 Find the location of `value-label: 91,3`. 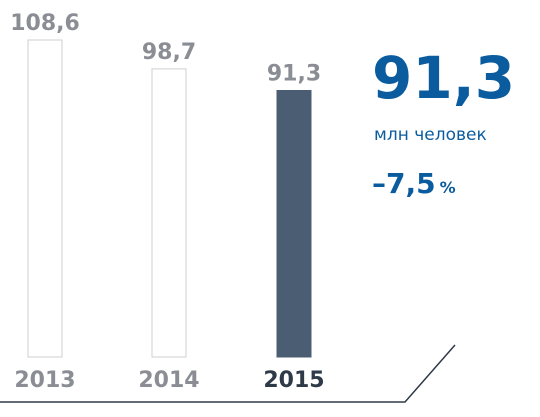

value-label: 91,3 is located at coordinates (294, 73).